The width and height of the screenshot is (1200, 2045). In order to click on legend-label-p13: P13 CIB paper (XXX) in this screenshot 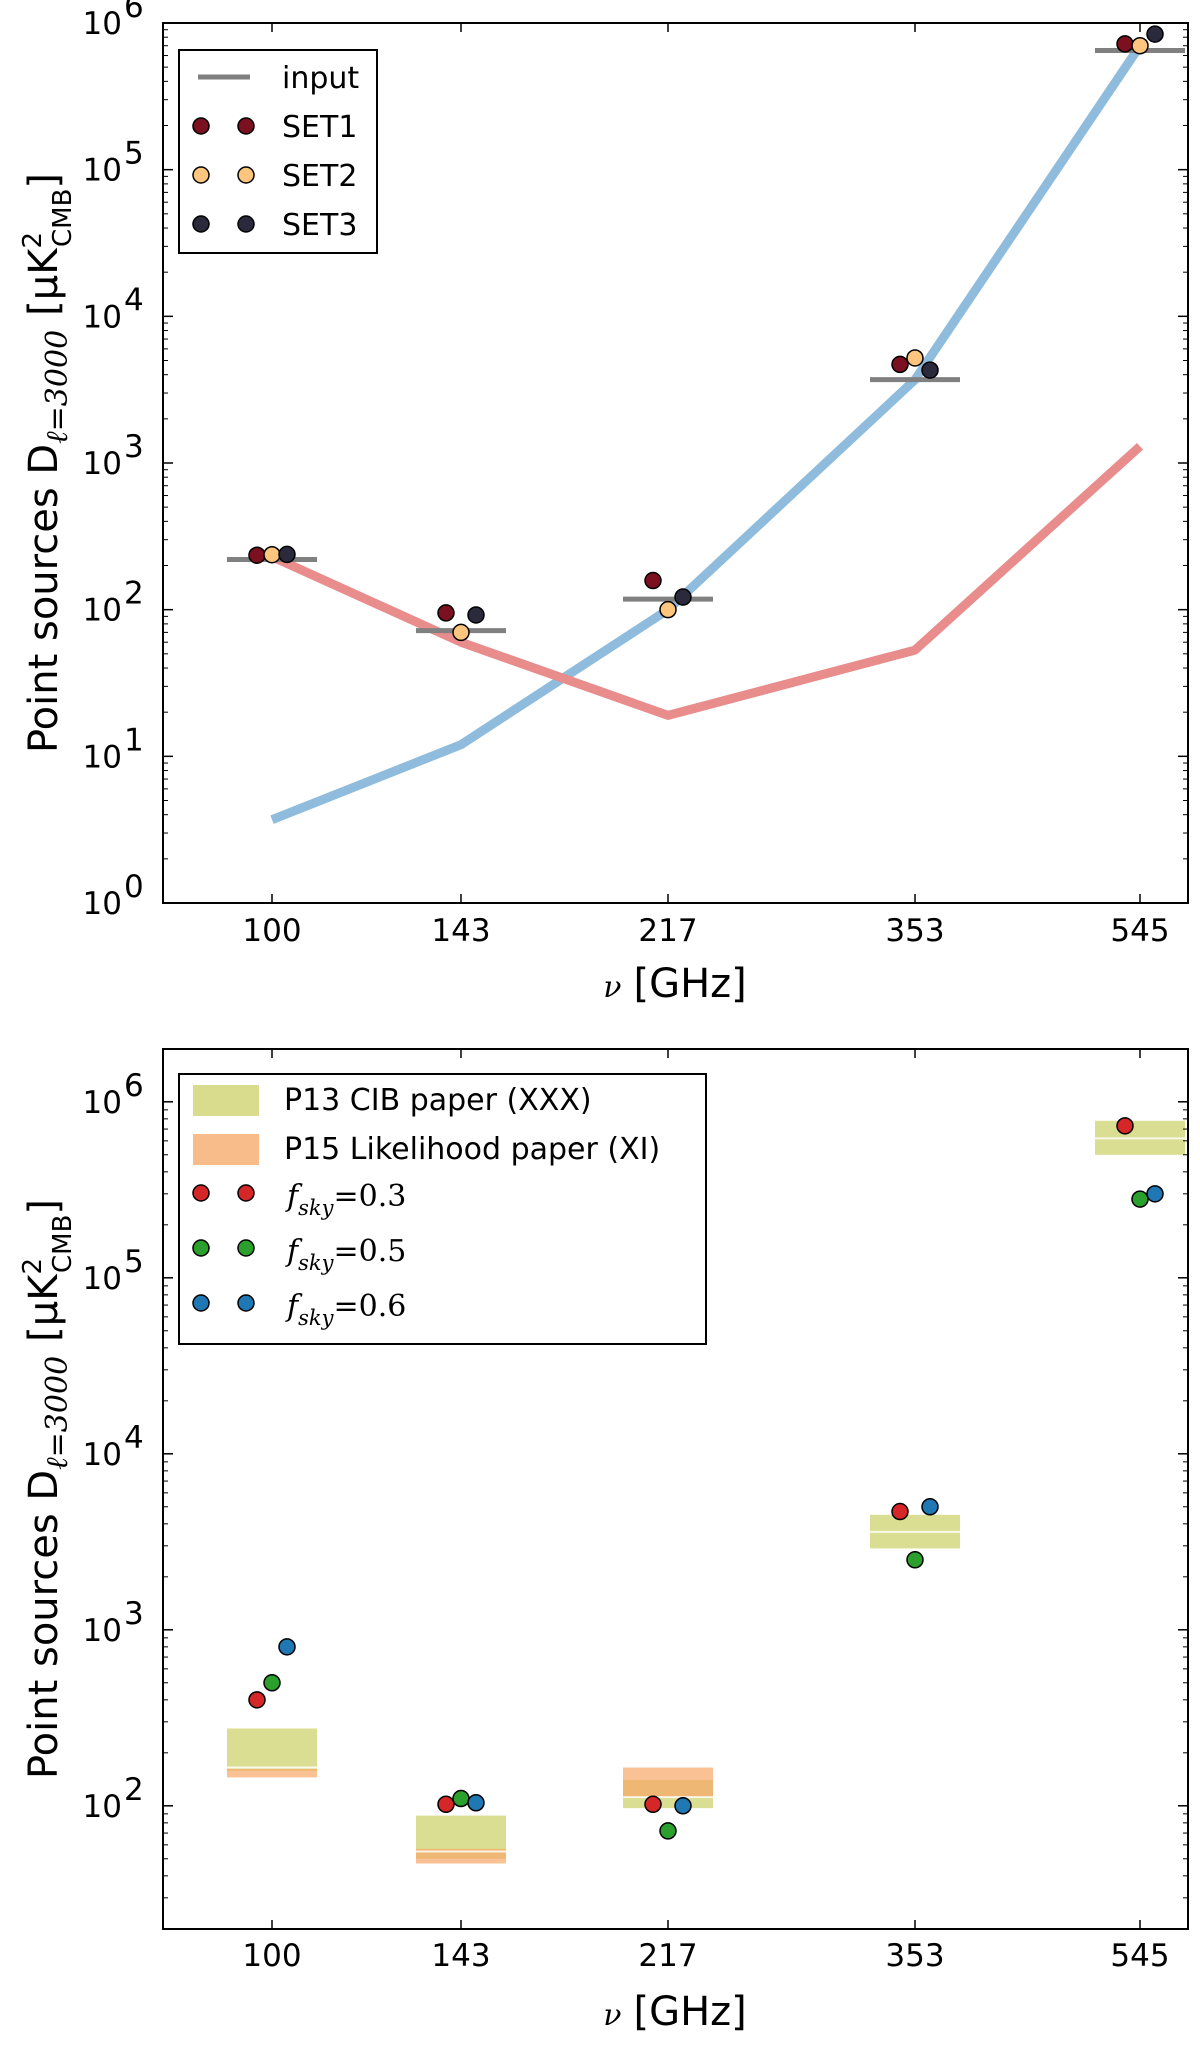, I will do `click(438, 1100)`.